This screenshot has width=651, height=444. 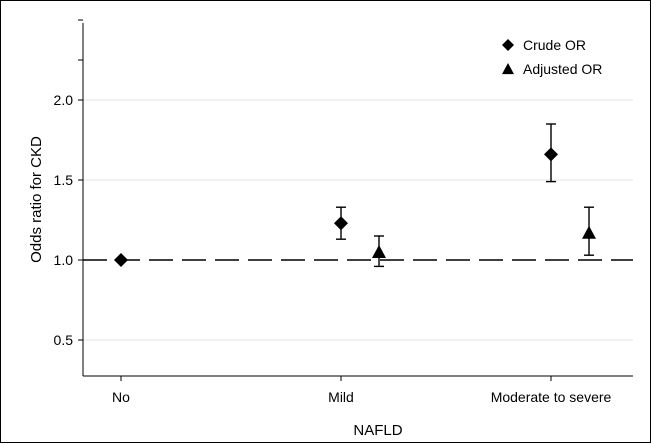 I want to click on y-ticks: 0.5 1.0 1.5 2.0, so click(x=68, y=183).